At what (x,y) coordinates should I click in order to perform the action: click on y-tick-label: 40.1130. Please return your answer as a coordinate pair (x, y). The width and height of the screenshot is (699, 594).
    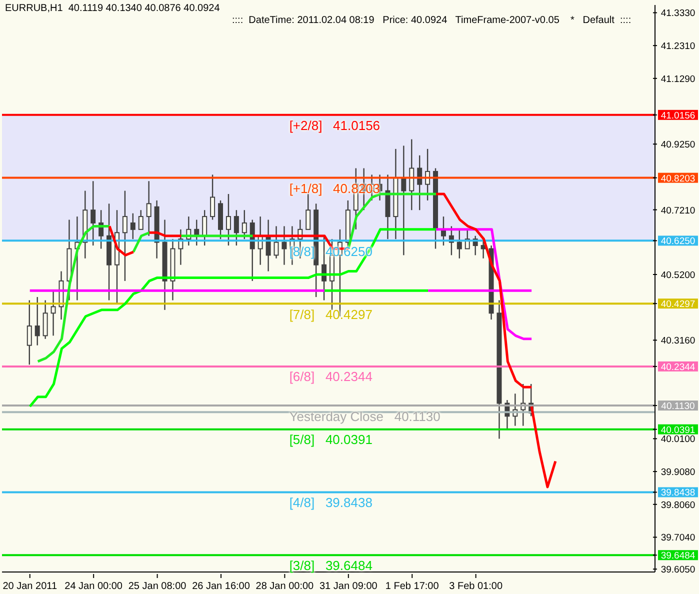
    Looking at the image, I should click on (678, 406).